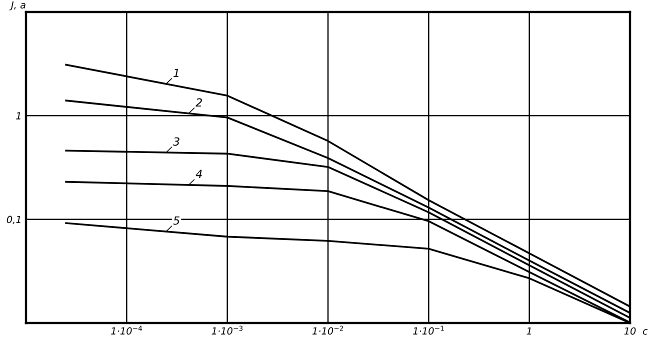 The height and width of the screenshot is (340, 652). I want to click on x-tick-label: 10, so click(630, 331).